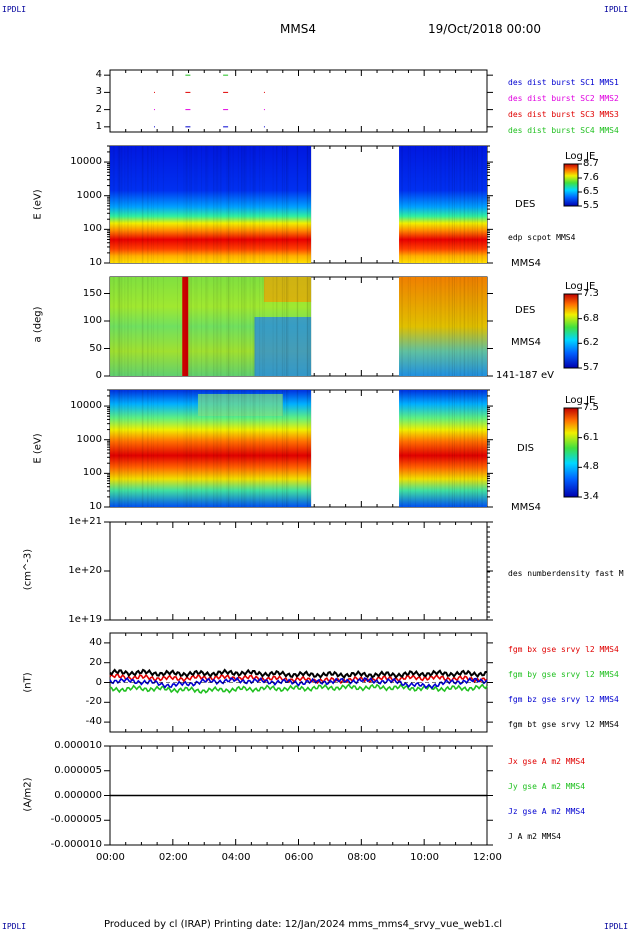  I want to click on dis-energy-ylabel: E (eV), so click(38, 449).